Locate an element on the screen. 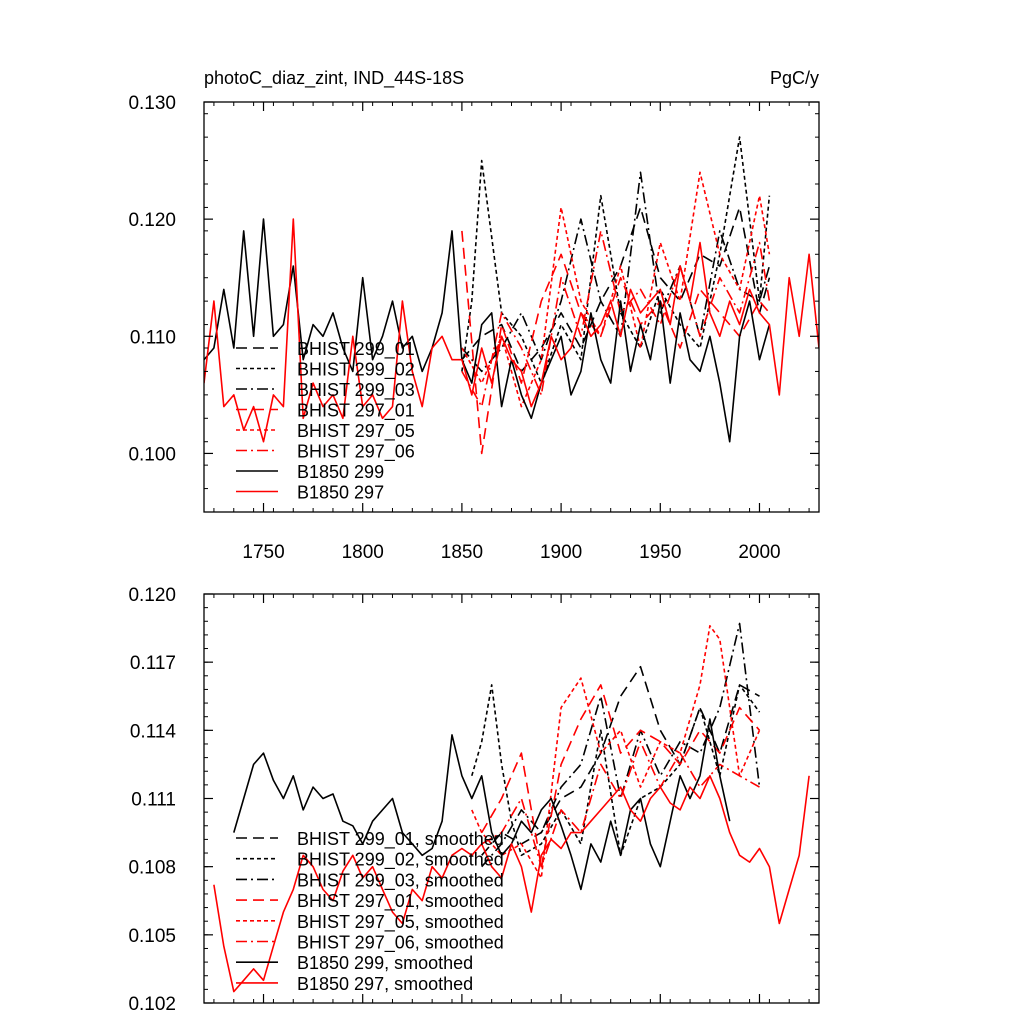  y-tick-label: 0.100 is located at coordinates (152, 454).